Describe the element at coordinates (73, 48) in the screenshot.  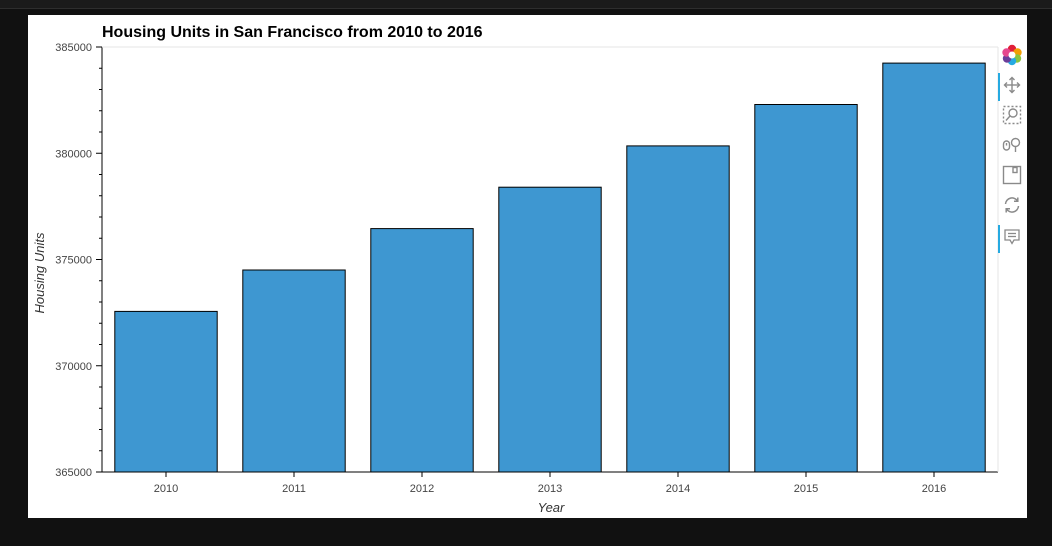
I see `y-tick-label: 385000` at that location.